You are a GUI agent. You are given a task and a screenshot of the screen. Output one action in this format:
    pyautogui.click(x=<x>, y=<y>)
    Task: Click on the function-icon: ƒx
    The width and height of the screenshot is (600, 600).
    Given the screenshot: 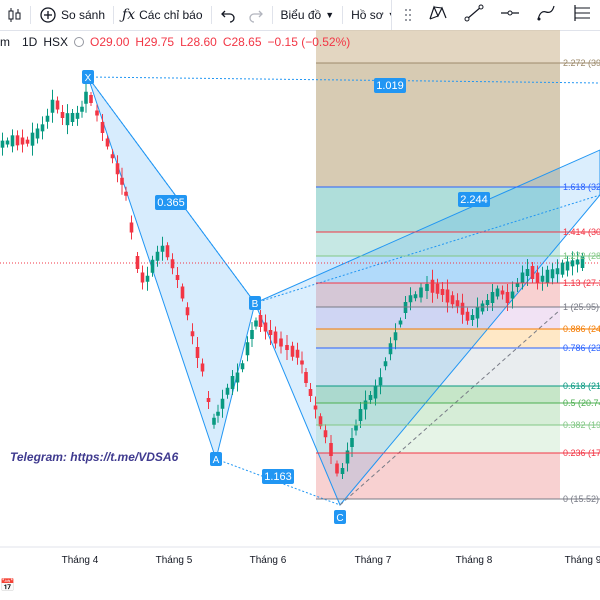 What is the action you would take?
    pyautogui.click(x=129, y=15)
    